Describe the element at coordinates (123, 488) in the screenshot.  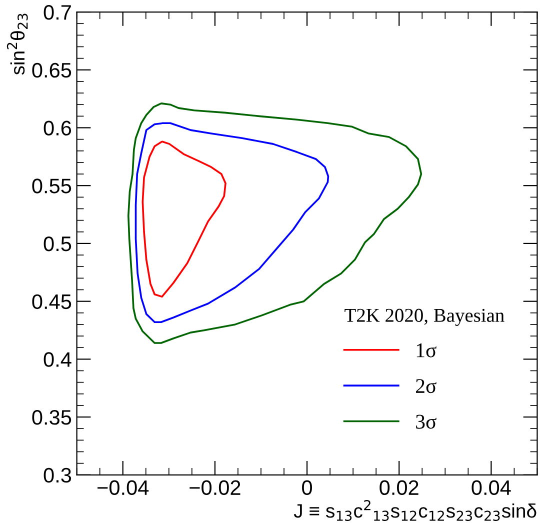
I see `x-tick-label: −0.04` at that location.